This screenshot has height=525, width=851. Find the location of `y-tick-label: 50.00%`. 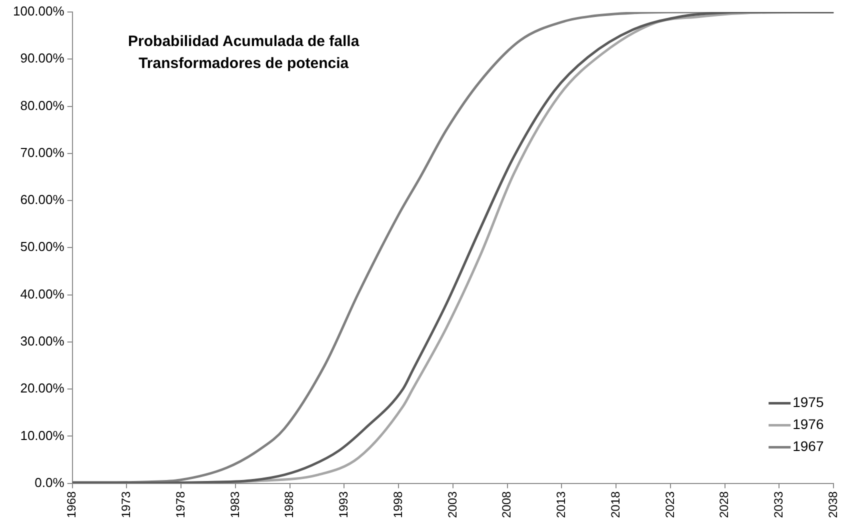

y-tick-label: 50.00% is located at coordinates (42, 246).